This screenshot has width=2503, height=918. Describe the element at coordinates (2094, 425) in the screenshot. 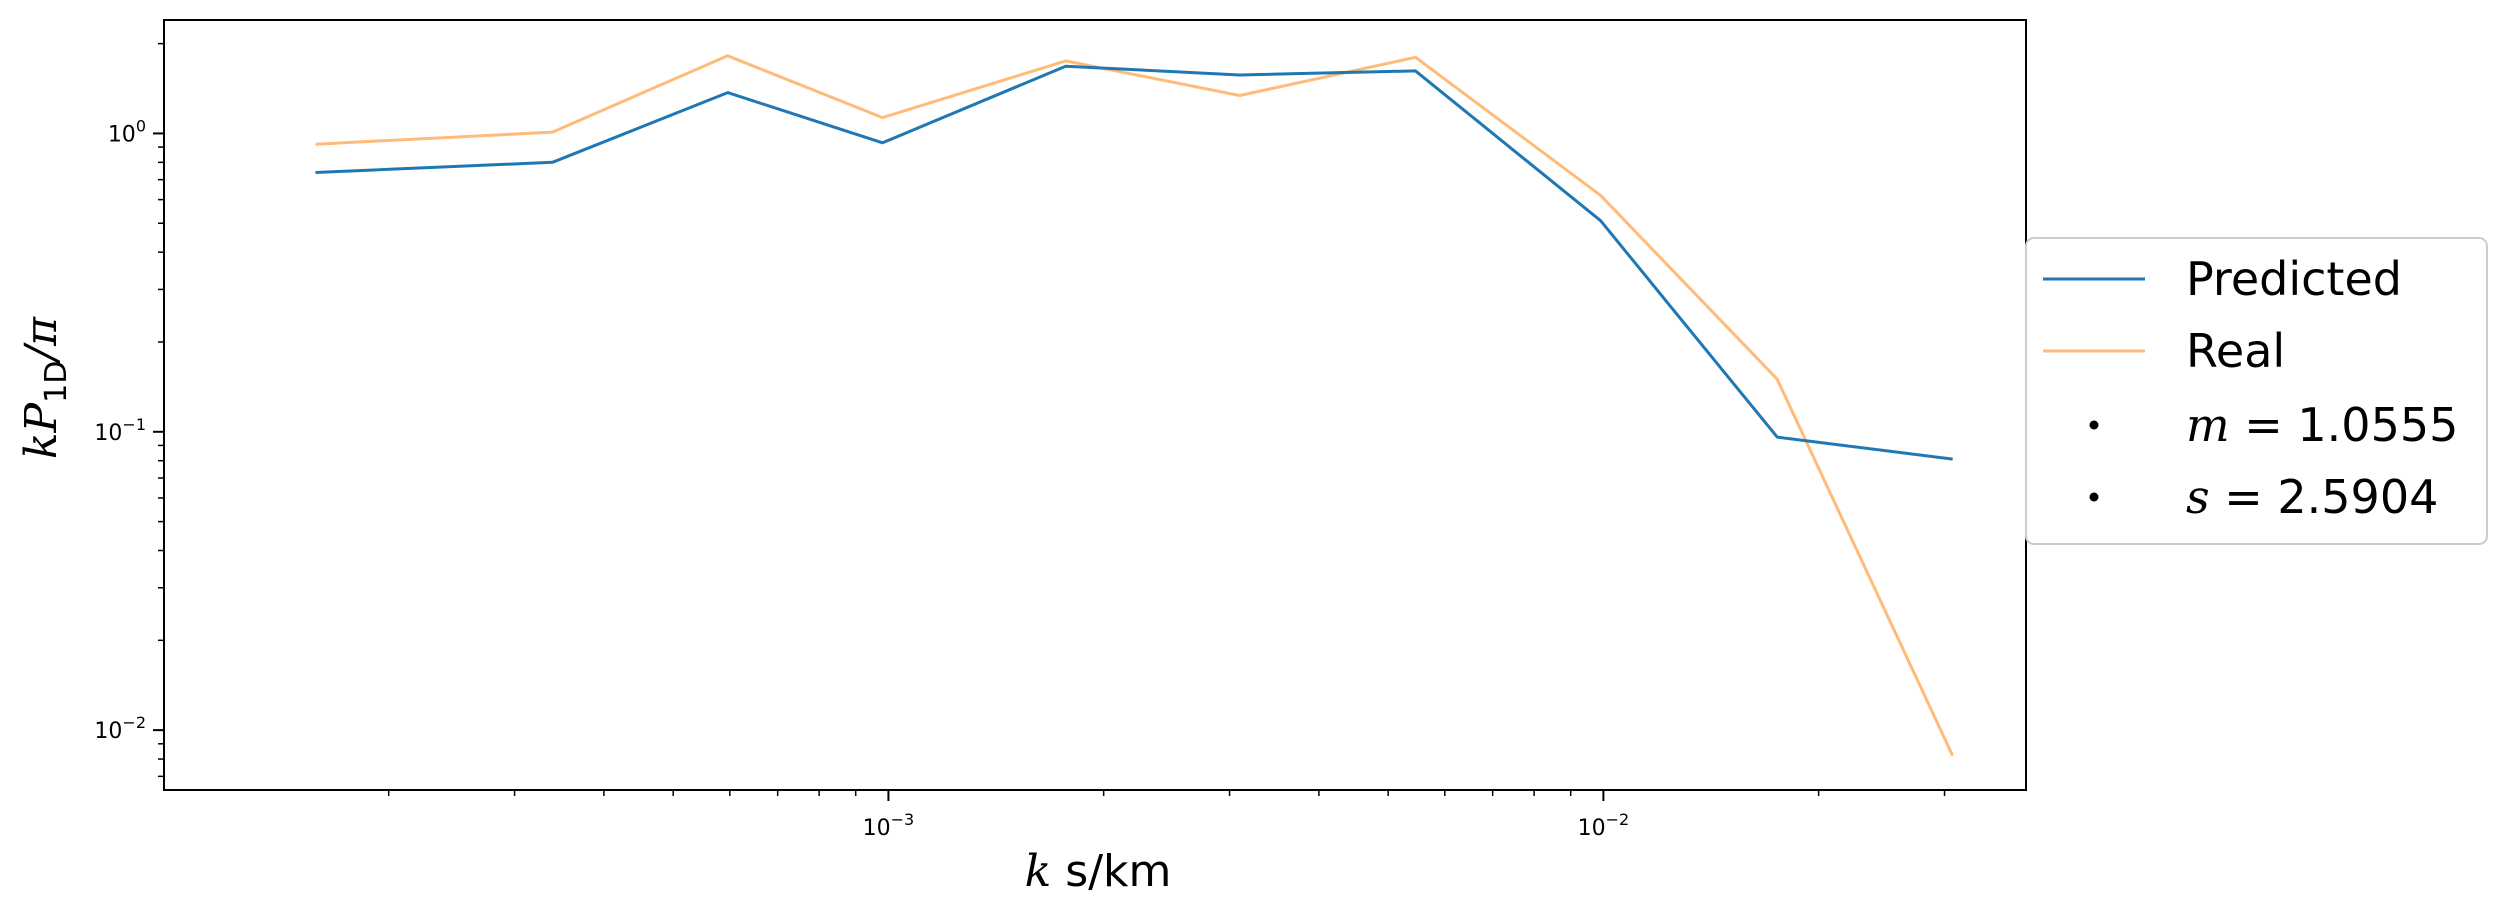

I see `legend-dot-m` at that location.